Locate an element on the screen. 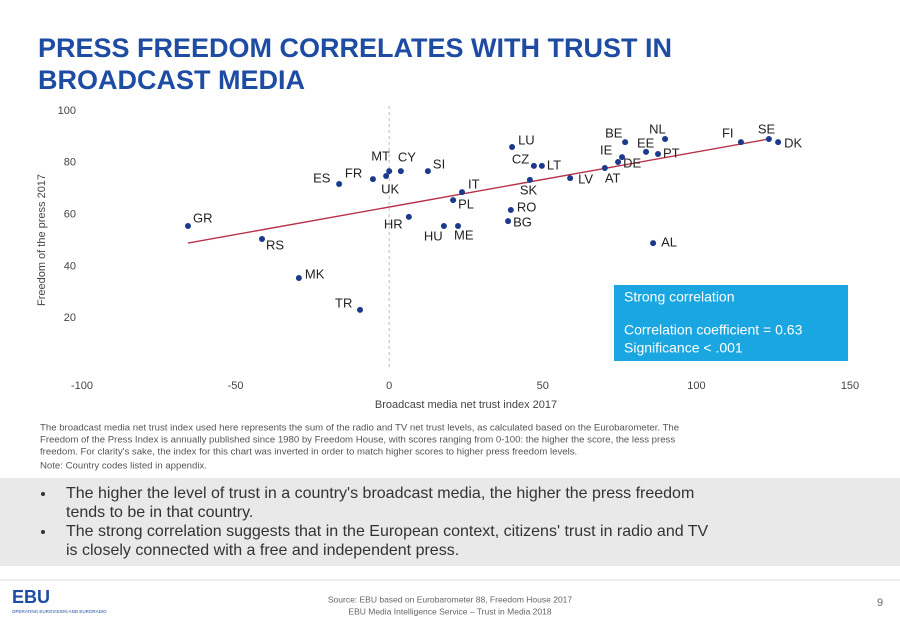 The height and width of the screenshot is (619, 900). y-tick-label: 60 is located at coordinates (70, 215).